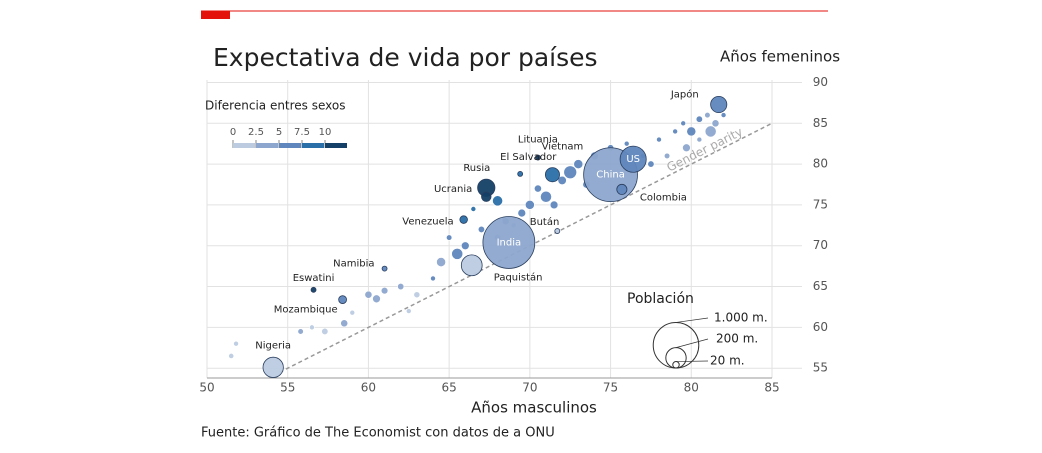 The image size is (1042, 453). What do you see at coordinates (518, 277) in the screenshot?
I see `point-label: Paquistán` at bounding box center [518, 277].